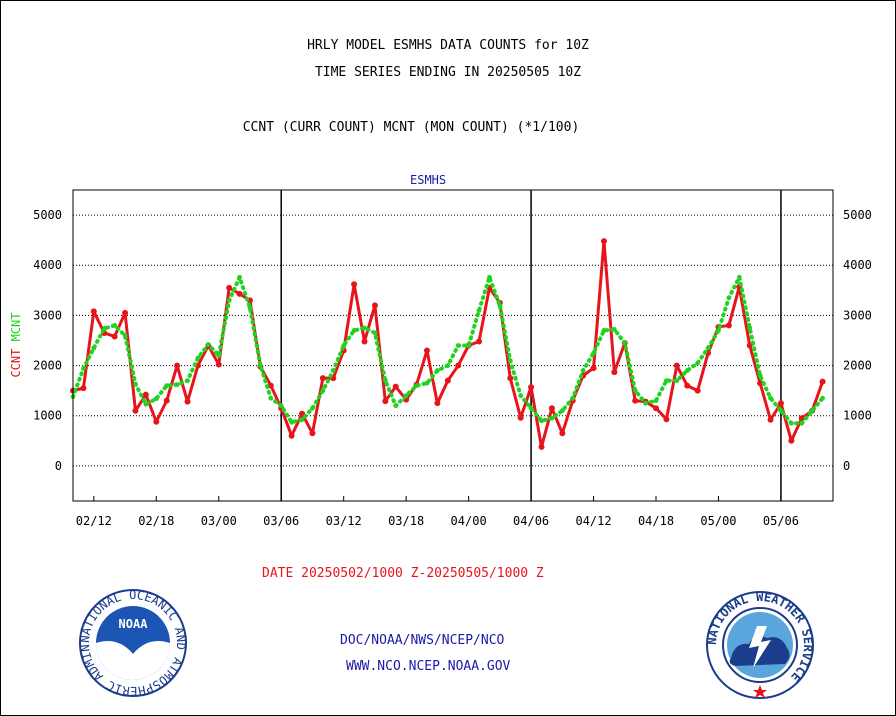 The width and height of the screenshot is (896, 716). I want to click on y-tick-label-left-2000: 2000, so click(47, 366).